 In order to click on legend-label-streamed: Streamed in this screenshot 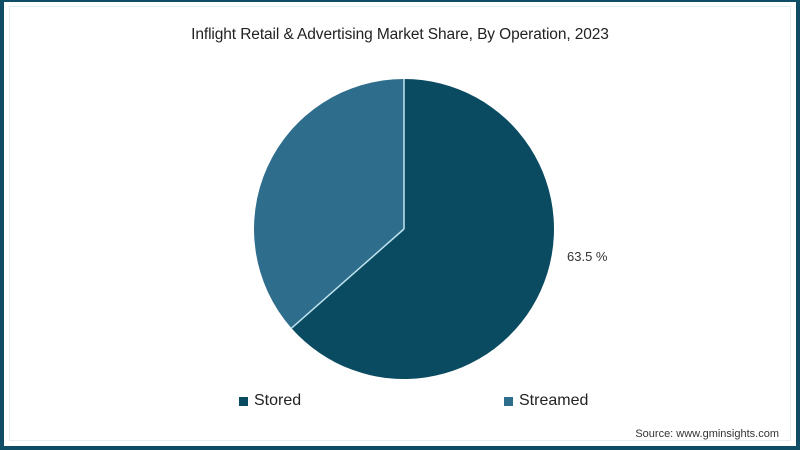, I will do `click(554, 400)`.